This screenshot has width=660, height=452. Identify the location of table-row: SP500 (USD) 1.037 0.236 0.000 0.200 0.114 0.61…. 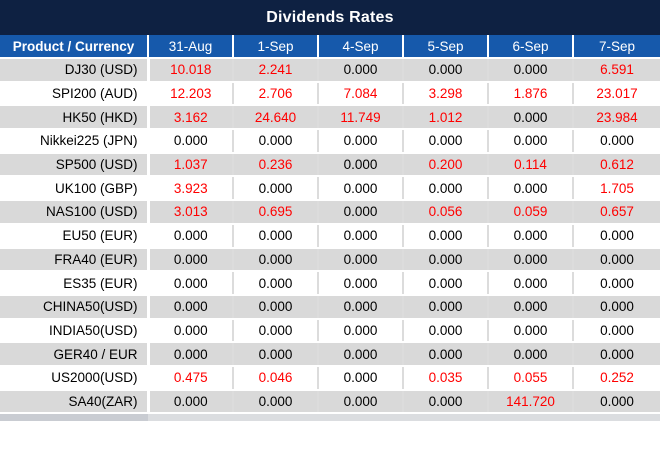
(330, 165).